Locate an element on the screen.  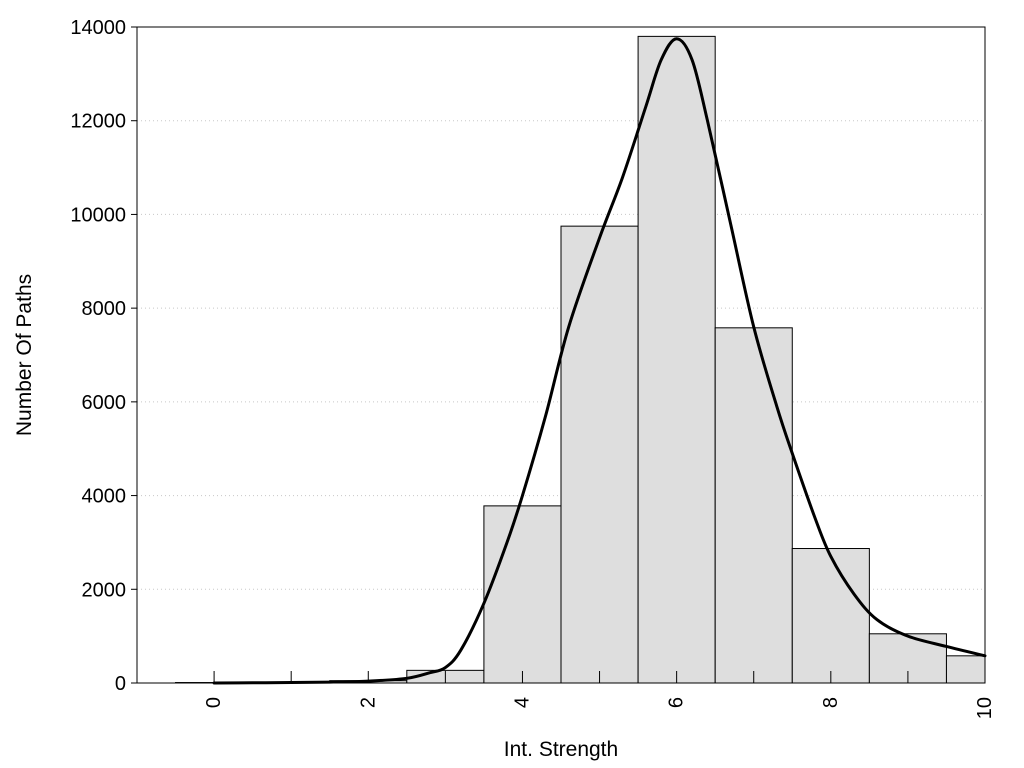
y-tick-label-2000: 2000 is located at coordinates (104, 590).